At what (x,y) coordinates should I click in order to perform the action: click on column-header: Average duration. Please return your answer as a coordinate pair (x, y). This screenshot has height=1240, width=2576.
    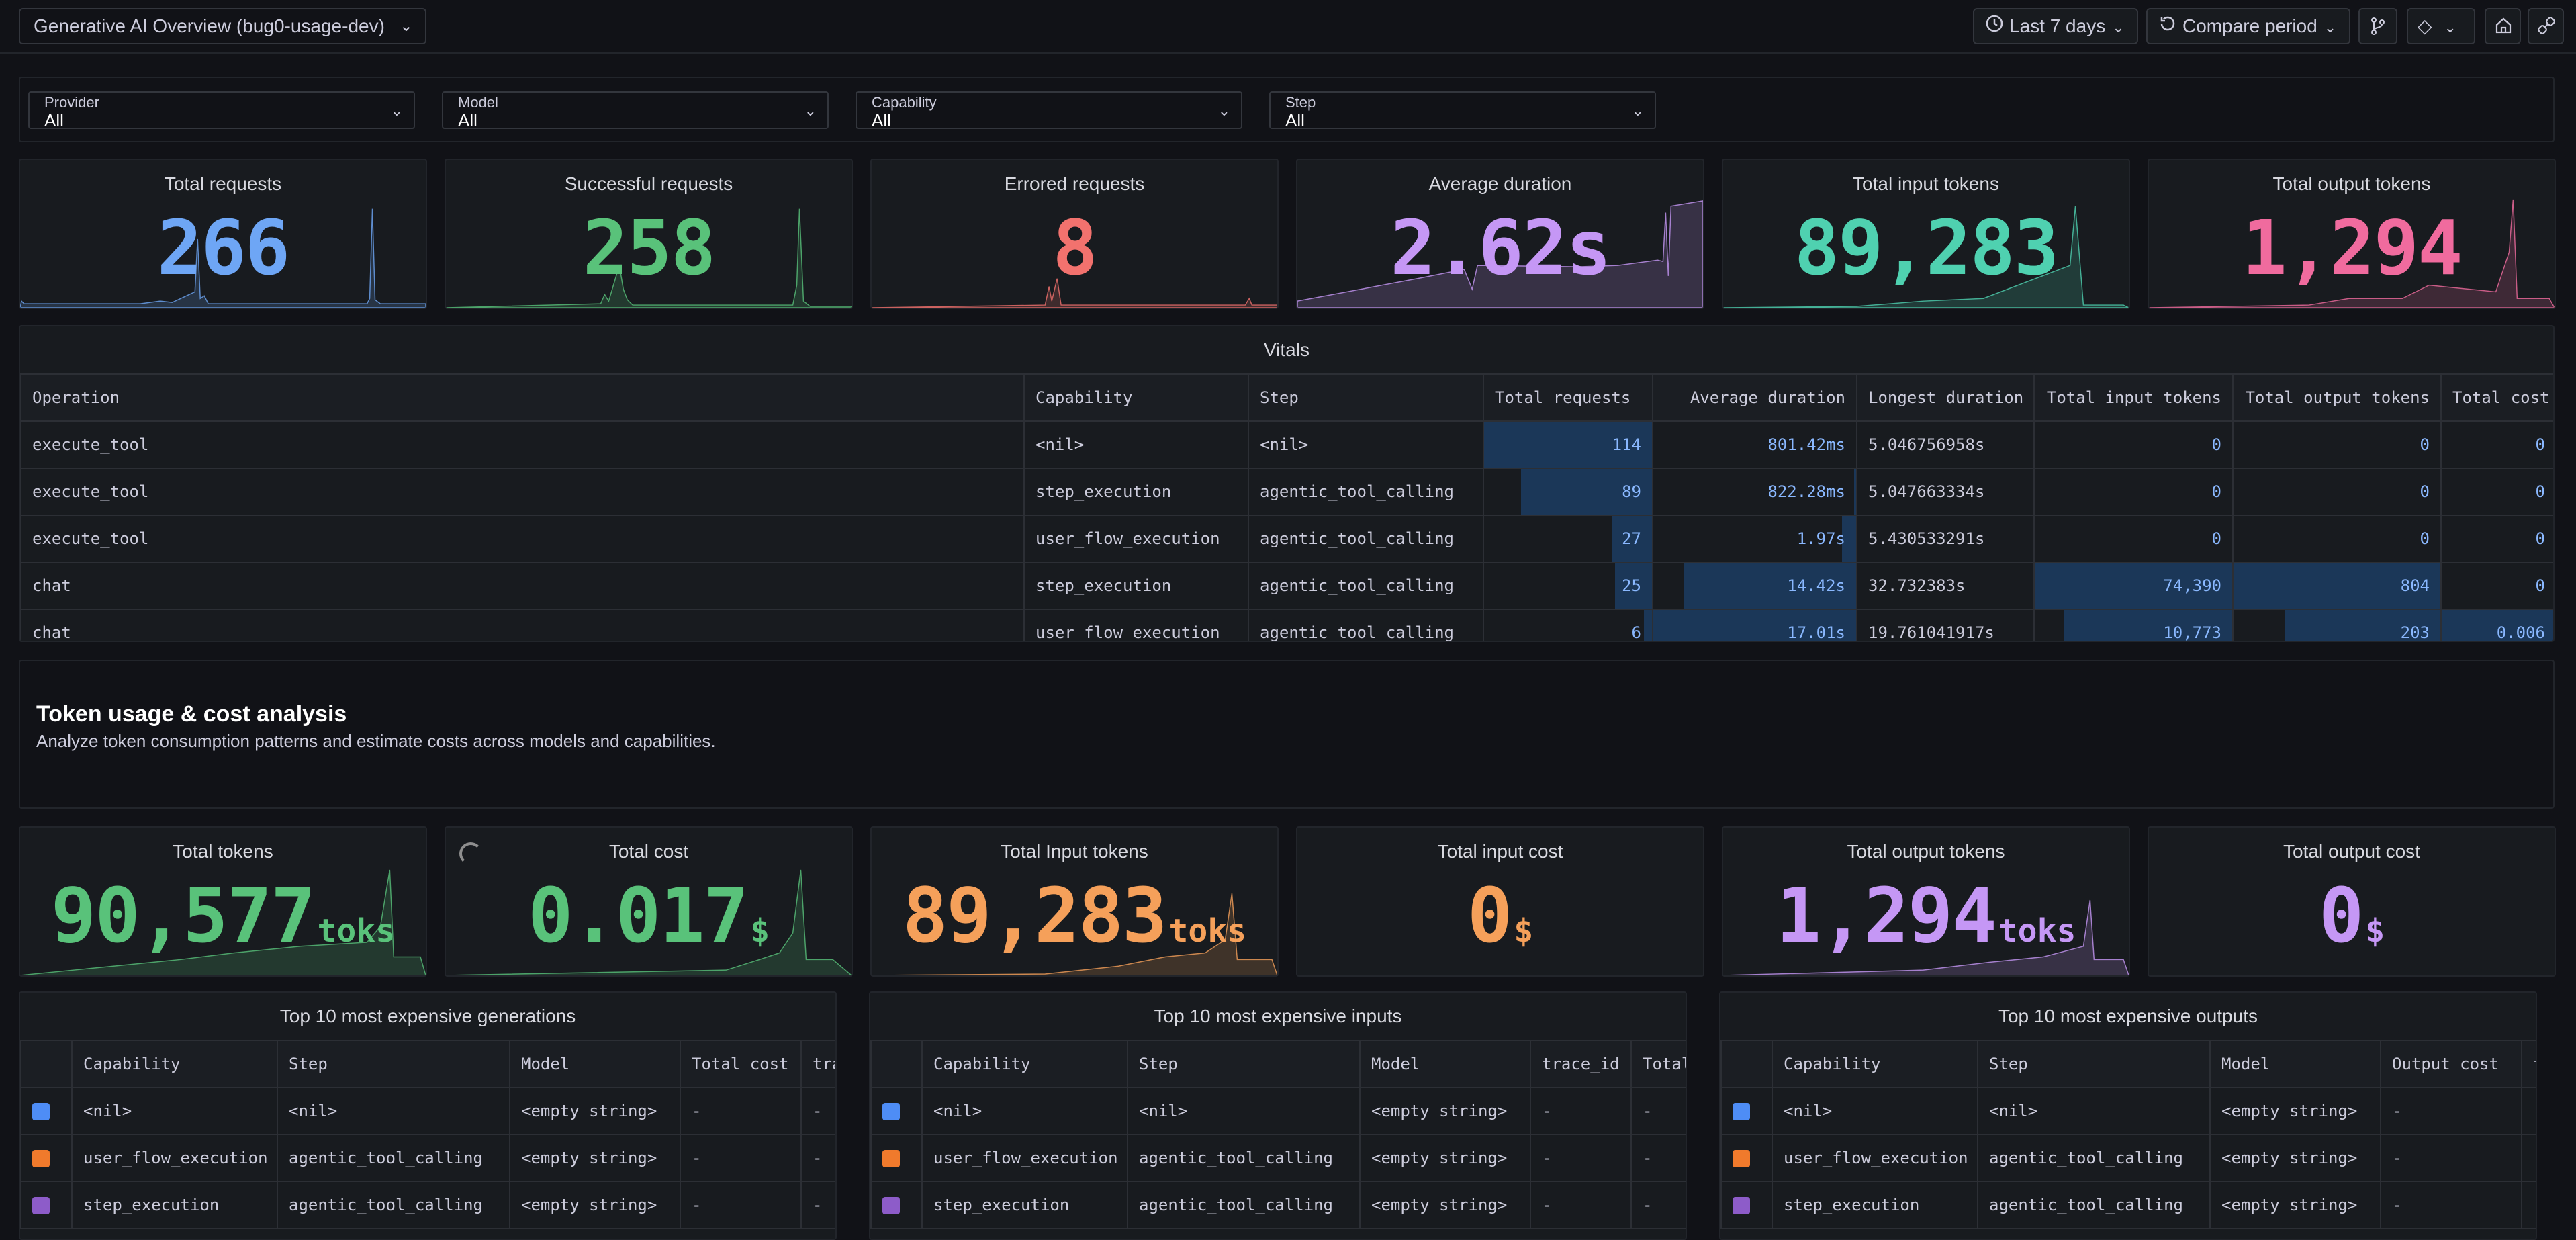
    Looking at the image, I should click on (1754, 397).